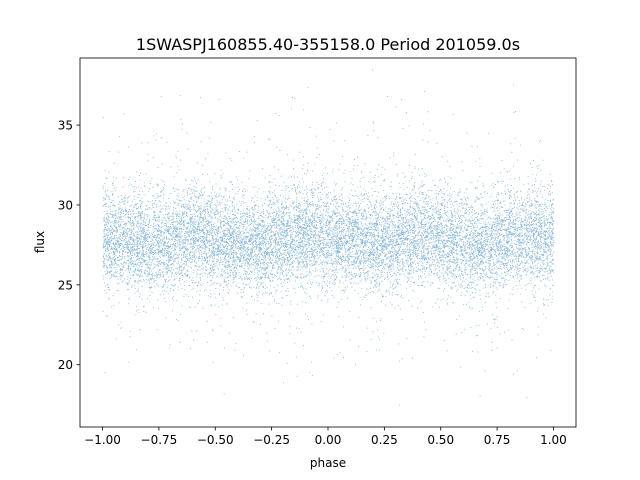  Describe the element at coordinates (40, 242) in the screenshot. I see `y-axis-label: flux` at that location.